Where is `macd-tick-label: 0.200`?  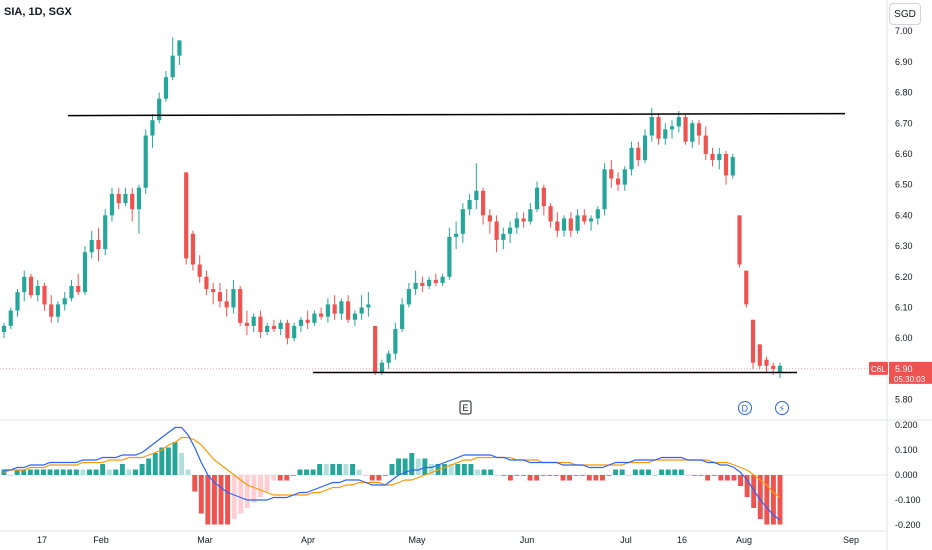
macd-tick-label: 0.200 is located at coordinates (906, 425).